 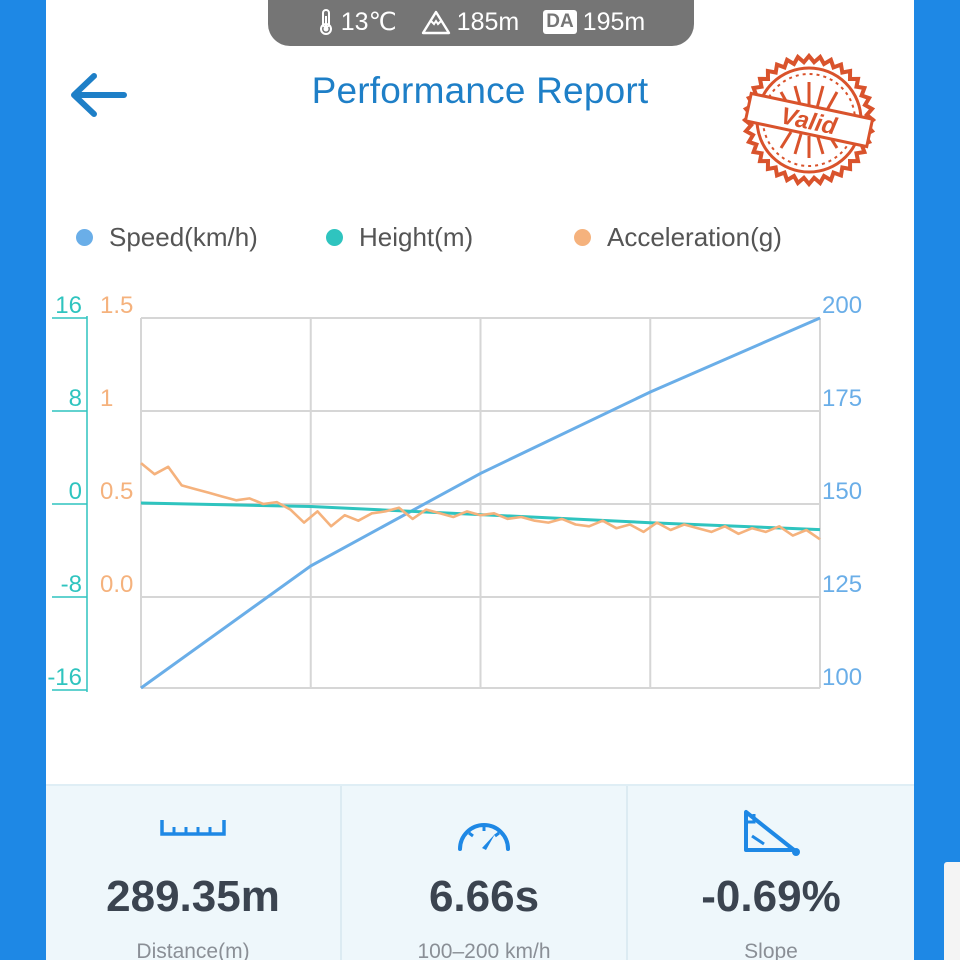 What do you see at coordinates (842, 491) in the screenshot?
I see `speed-axis-tick-label: 150` at bounding box center [842, 491].